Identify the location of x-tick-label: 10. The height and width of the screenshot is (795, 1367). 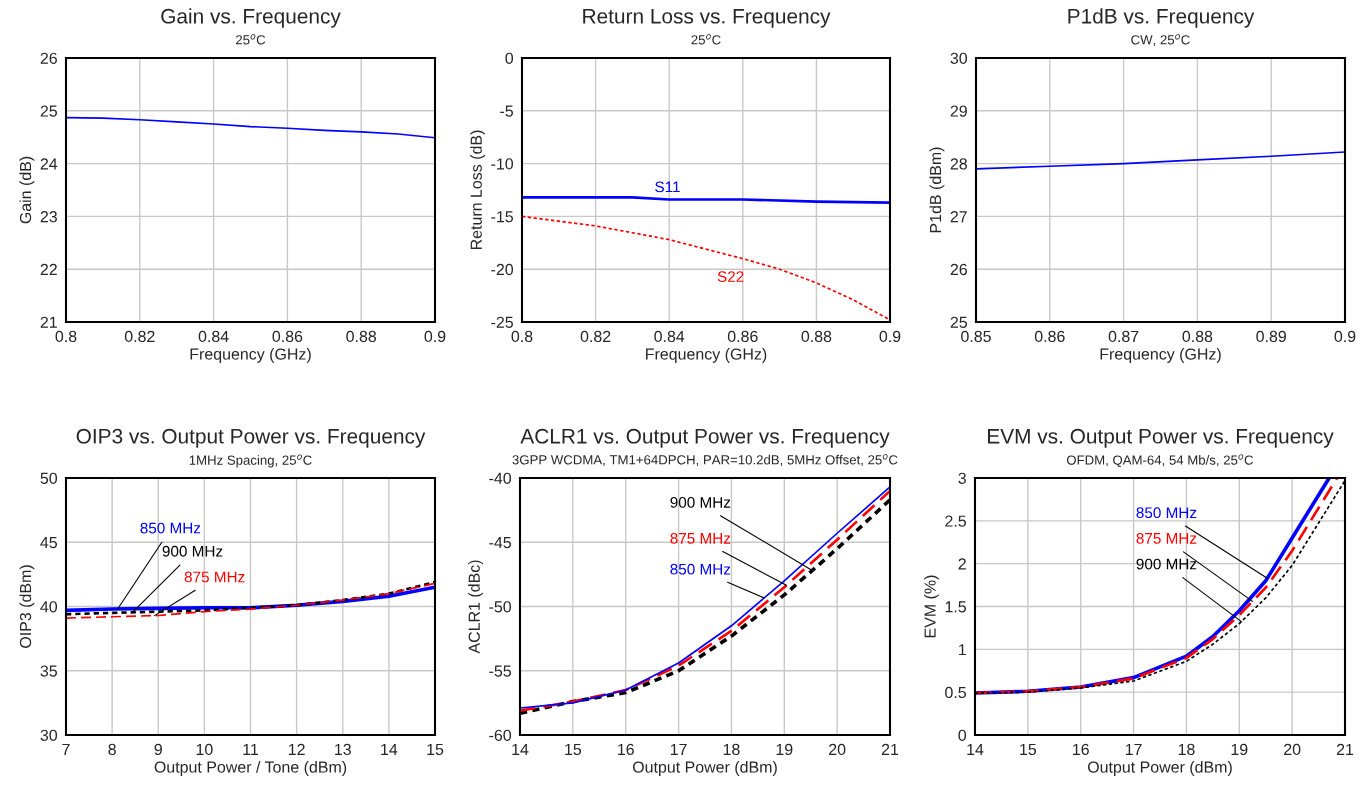
(204, 749).